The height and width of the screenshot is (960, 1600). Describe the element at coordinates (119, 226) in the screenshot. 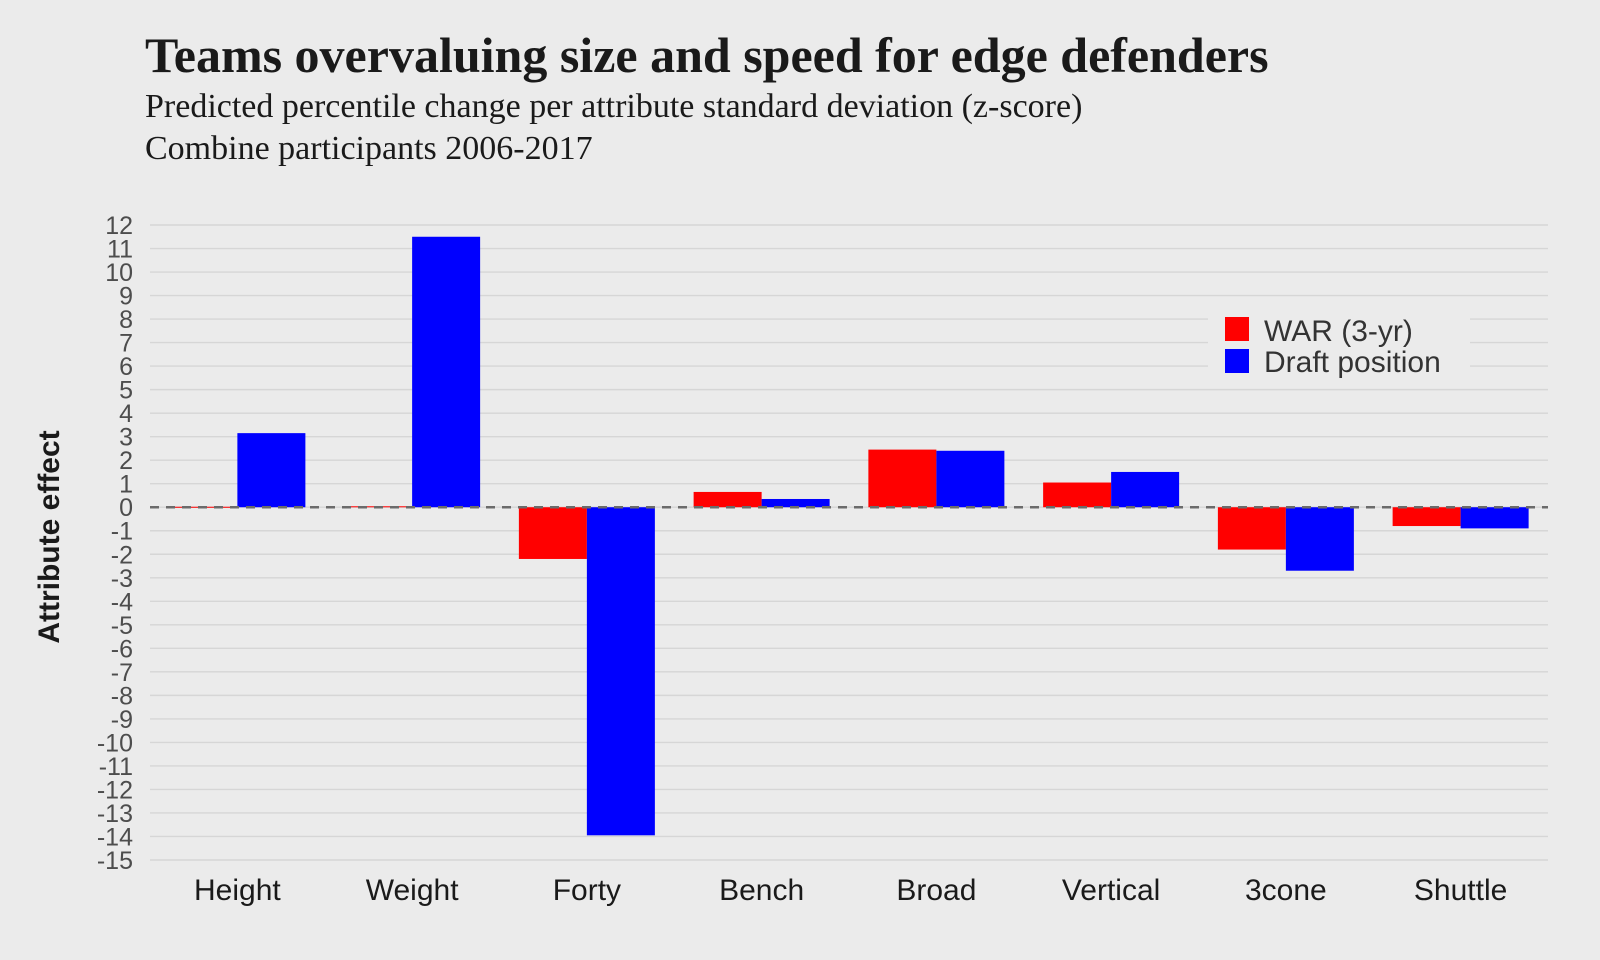

I see `y-tick-label: 12` at that location.